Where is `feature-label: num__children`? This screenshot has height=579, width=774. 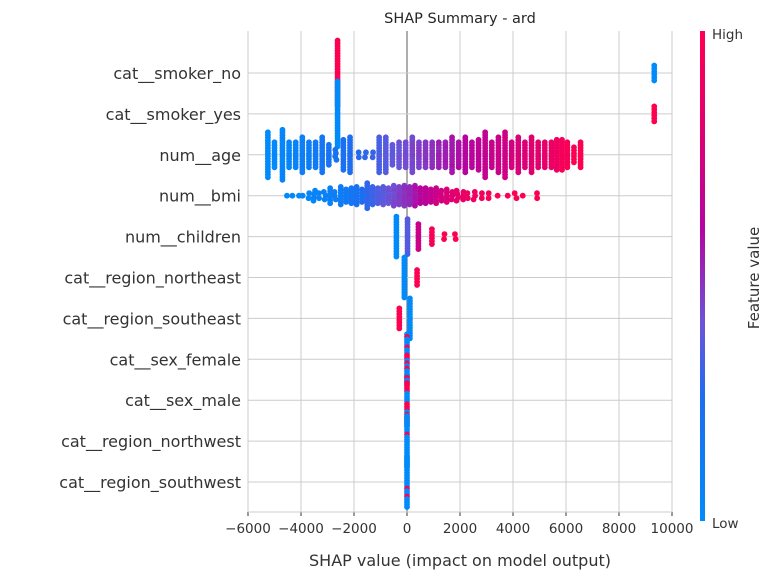
feature-label: num__children is located at coordinates (183, 238).